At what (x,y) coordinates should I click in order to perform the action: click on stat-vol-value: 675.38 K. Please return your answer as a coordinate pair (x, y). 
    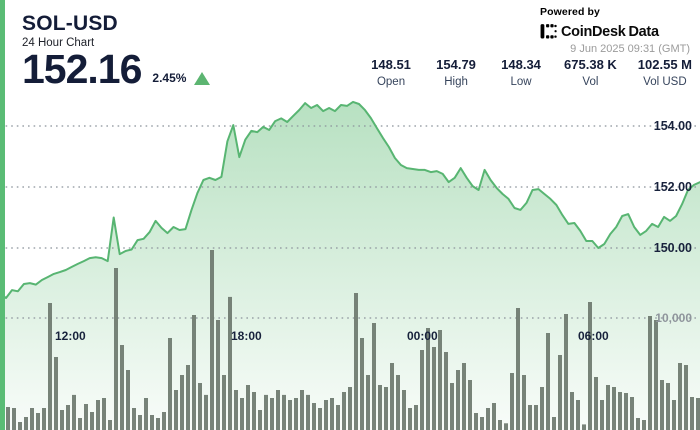
    Looking at the image, I should click on (590, 64).